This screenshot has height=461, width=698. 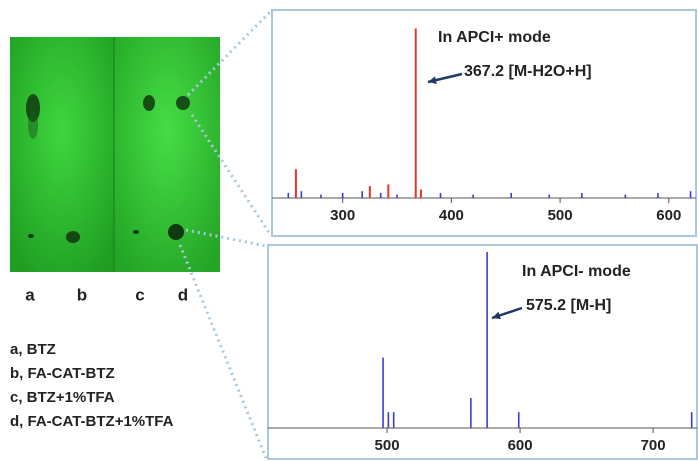 I want to click on x-tick-label: 300, so click(x=342, y=215).